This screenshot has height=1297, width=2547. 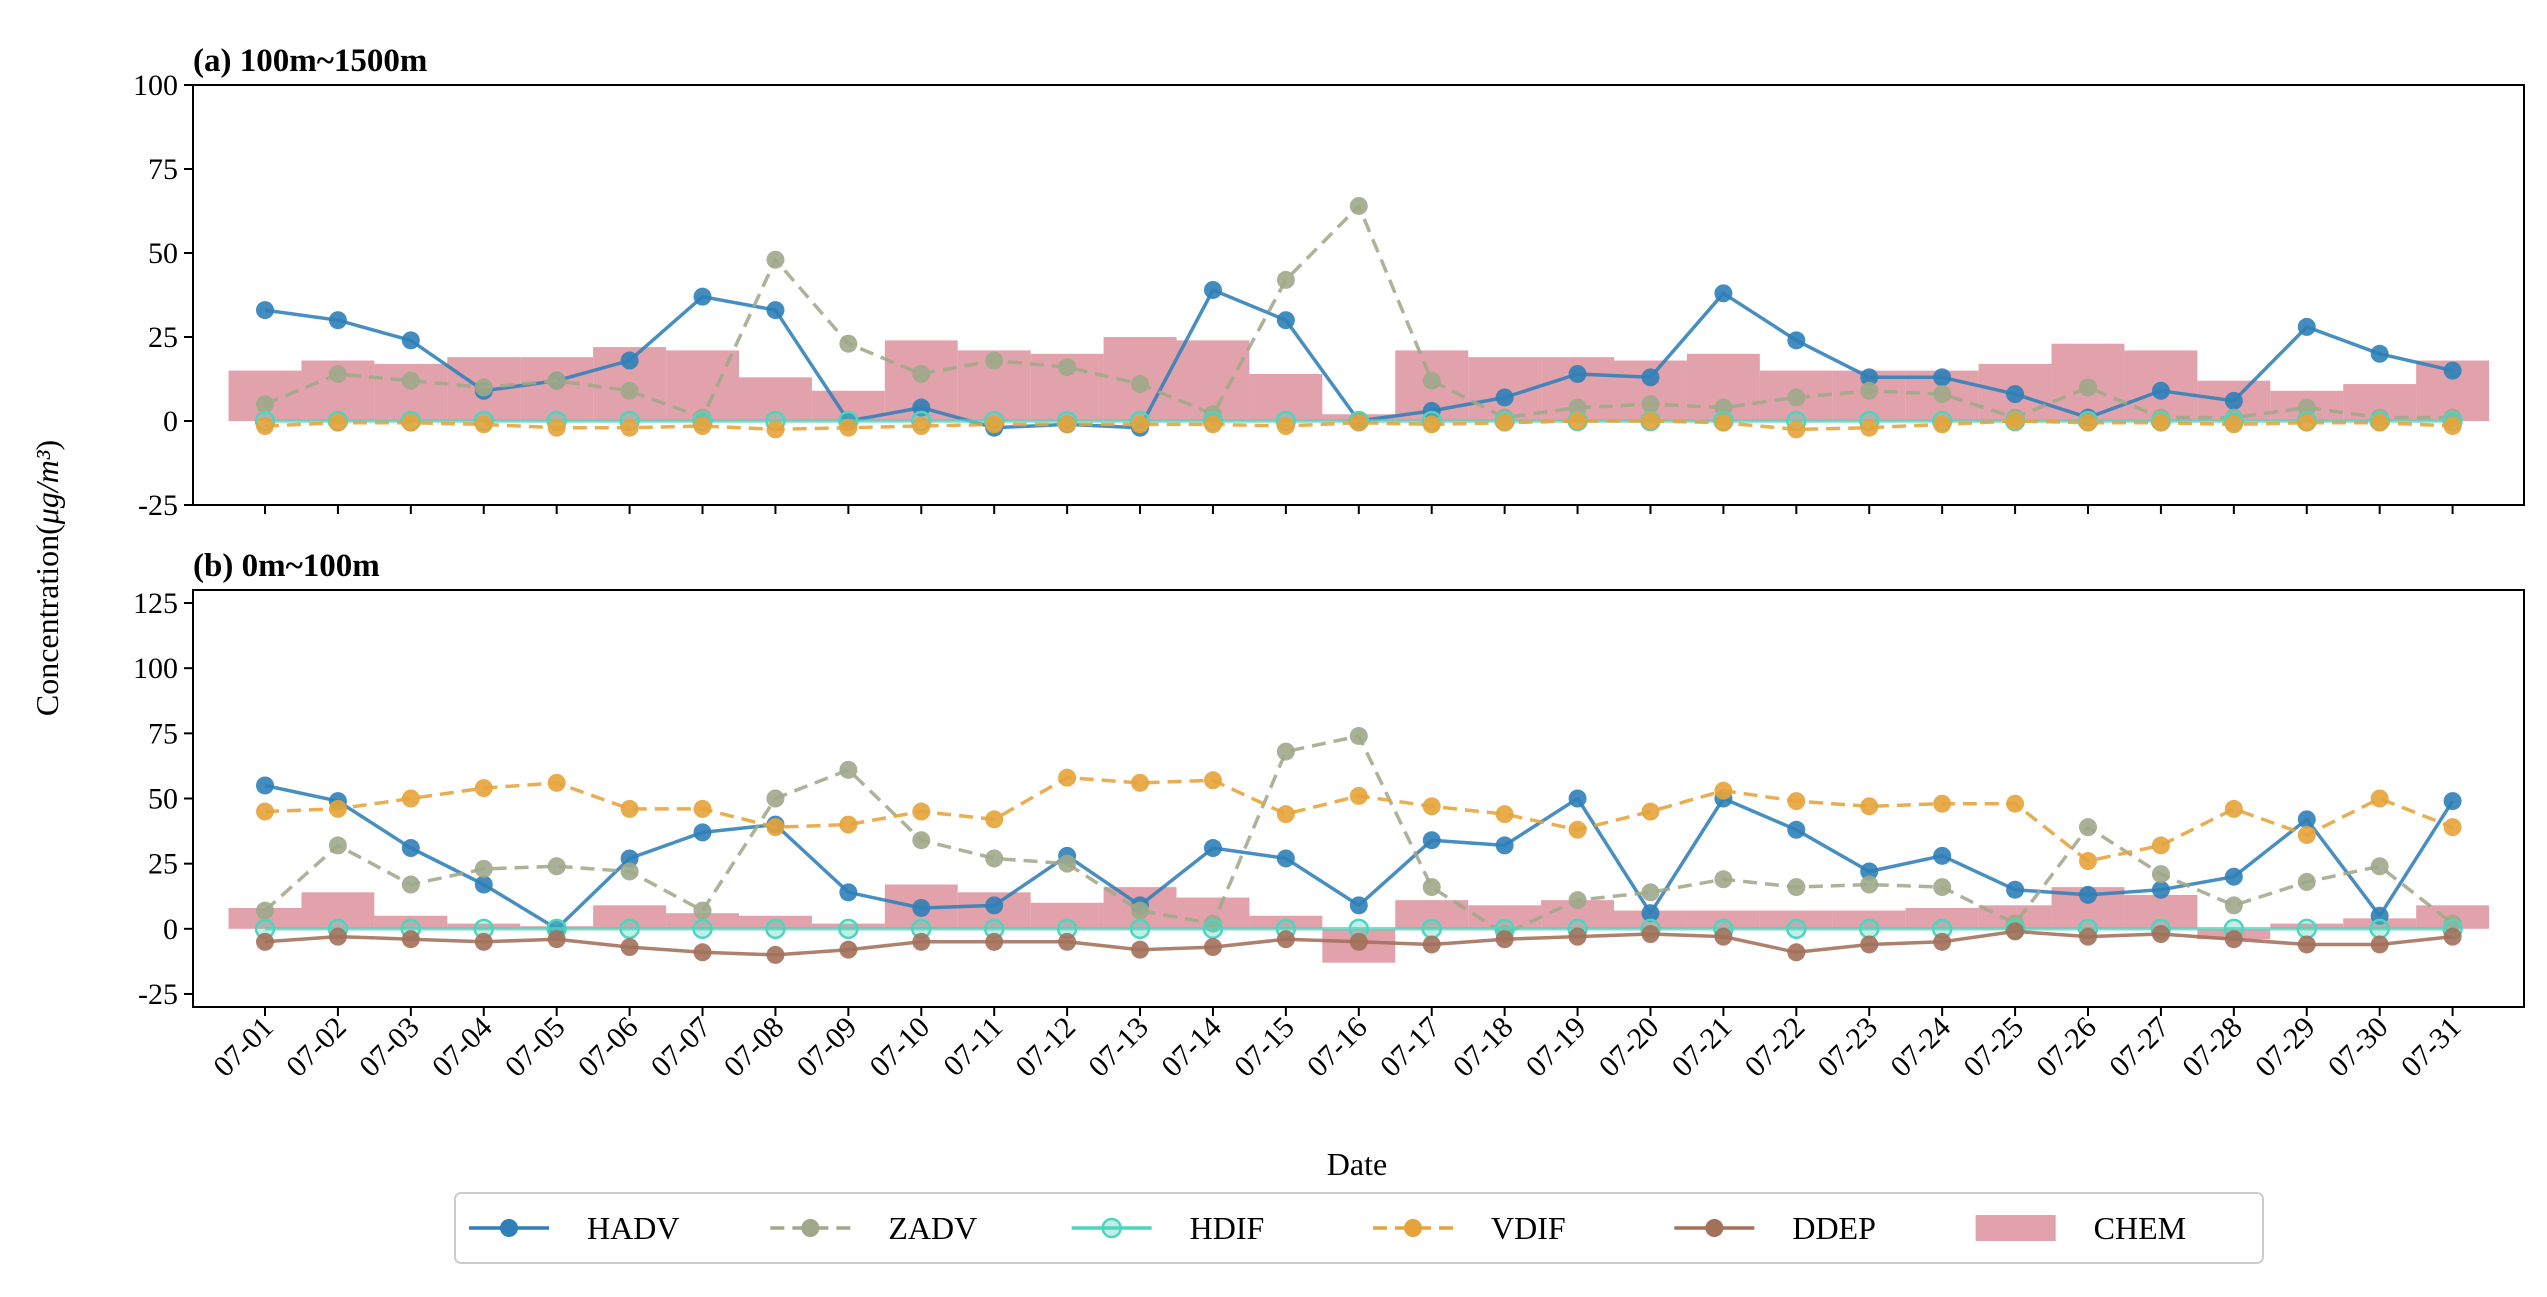 What do you see at coordinates (158, 994) in the screenshot?
I see `y-tick-label: -25` at bounding box center [158, 994].